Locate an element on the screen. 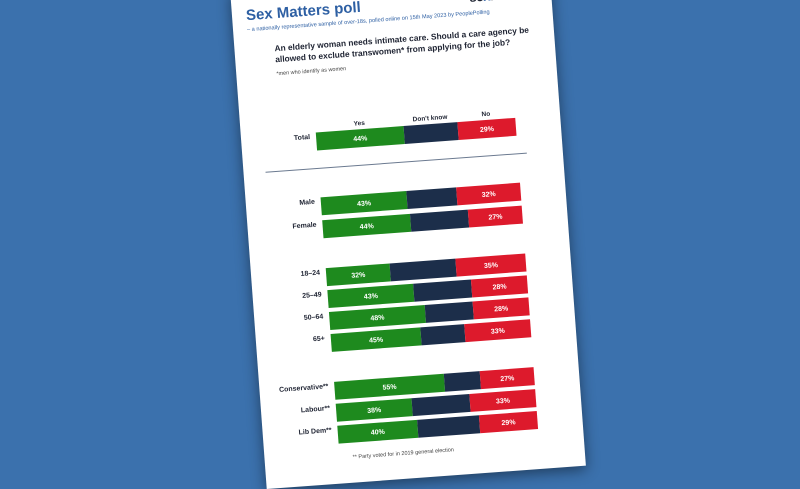 This screenshot has width=800, height=489. bar-value-label: 45% is located at coordinates (376, 341).